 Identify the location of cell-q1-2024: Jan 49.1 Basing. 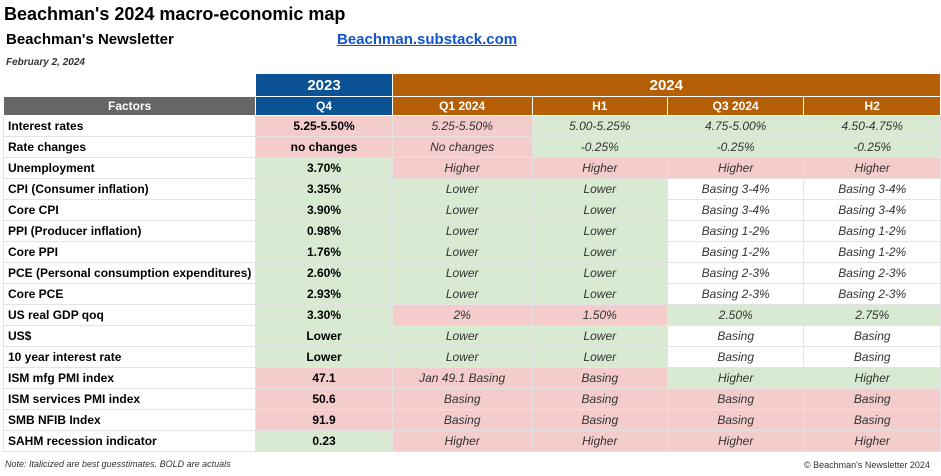
(462, 378).